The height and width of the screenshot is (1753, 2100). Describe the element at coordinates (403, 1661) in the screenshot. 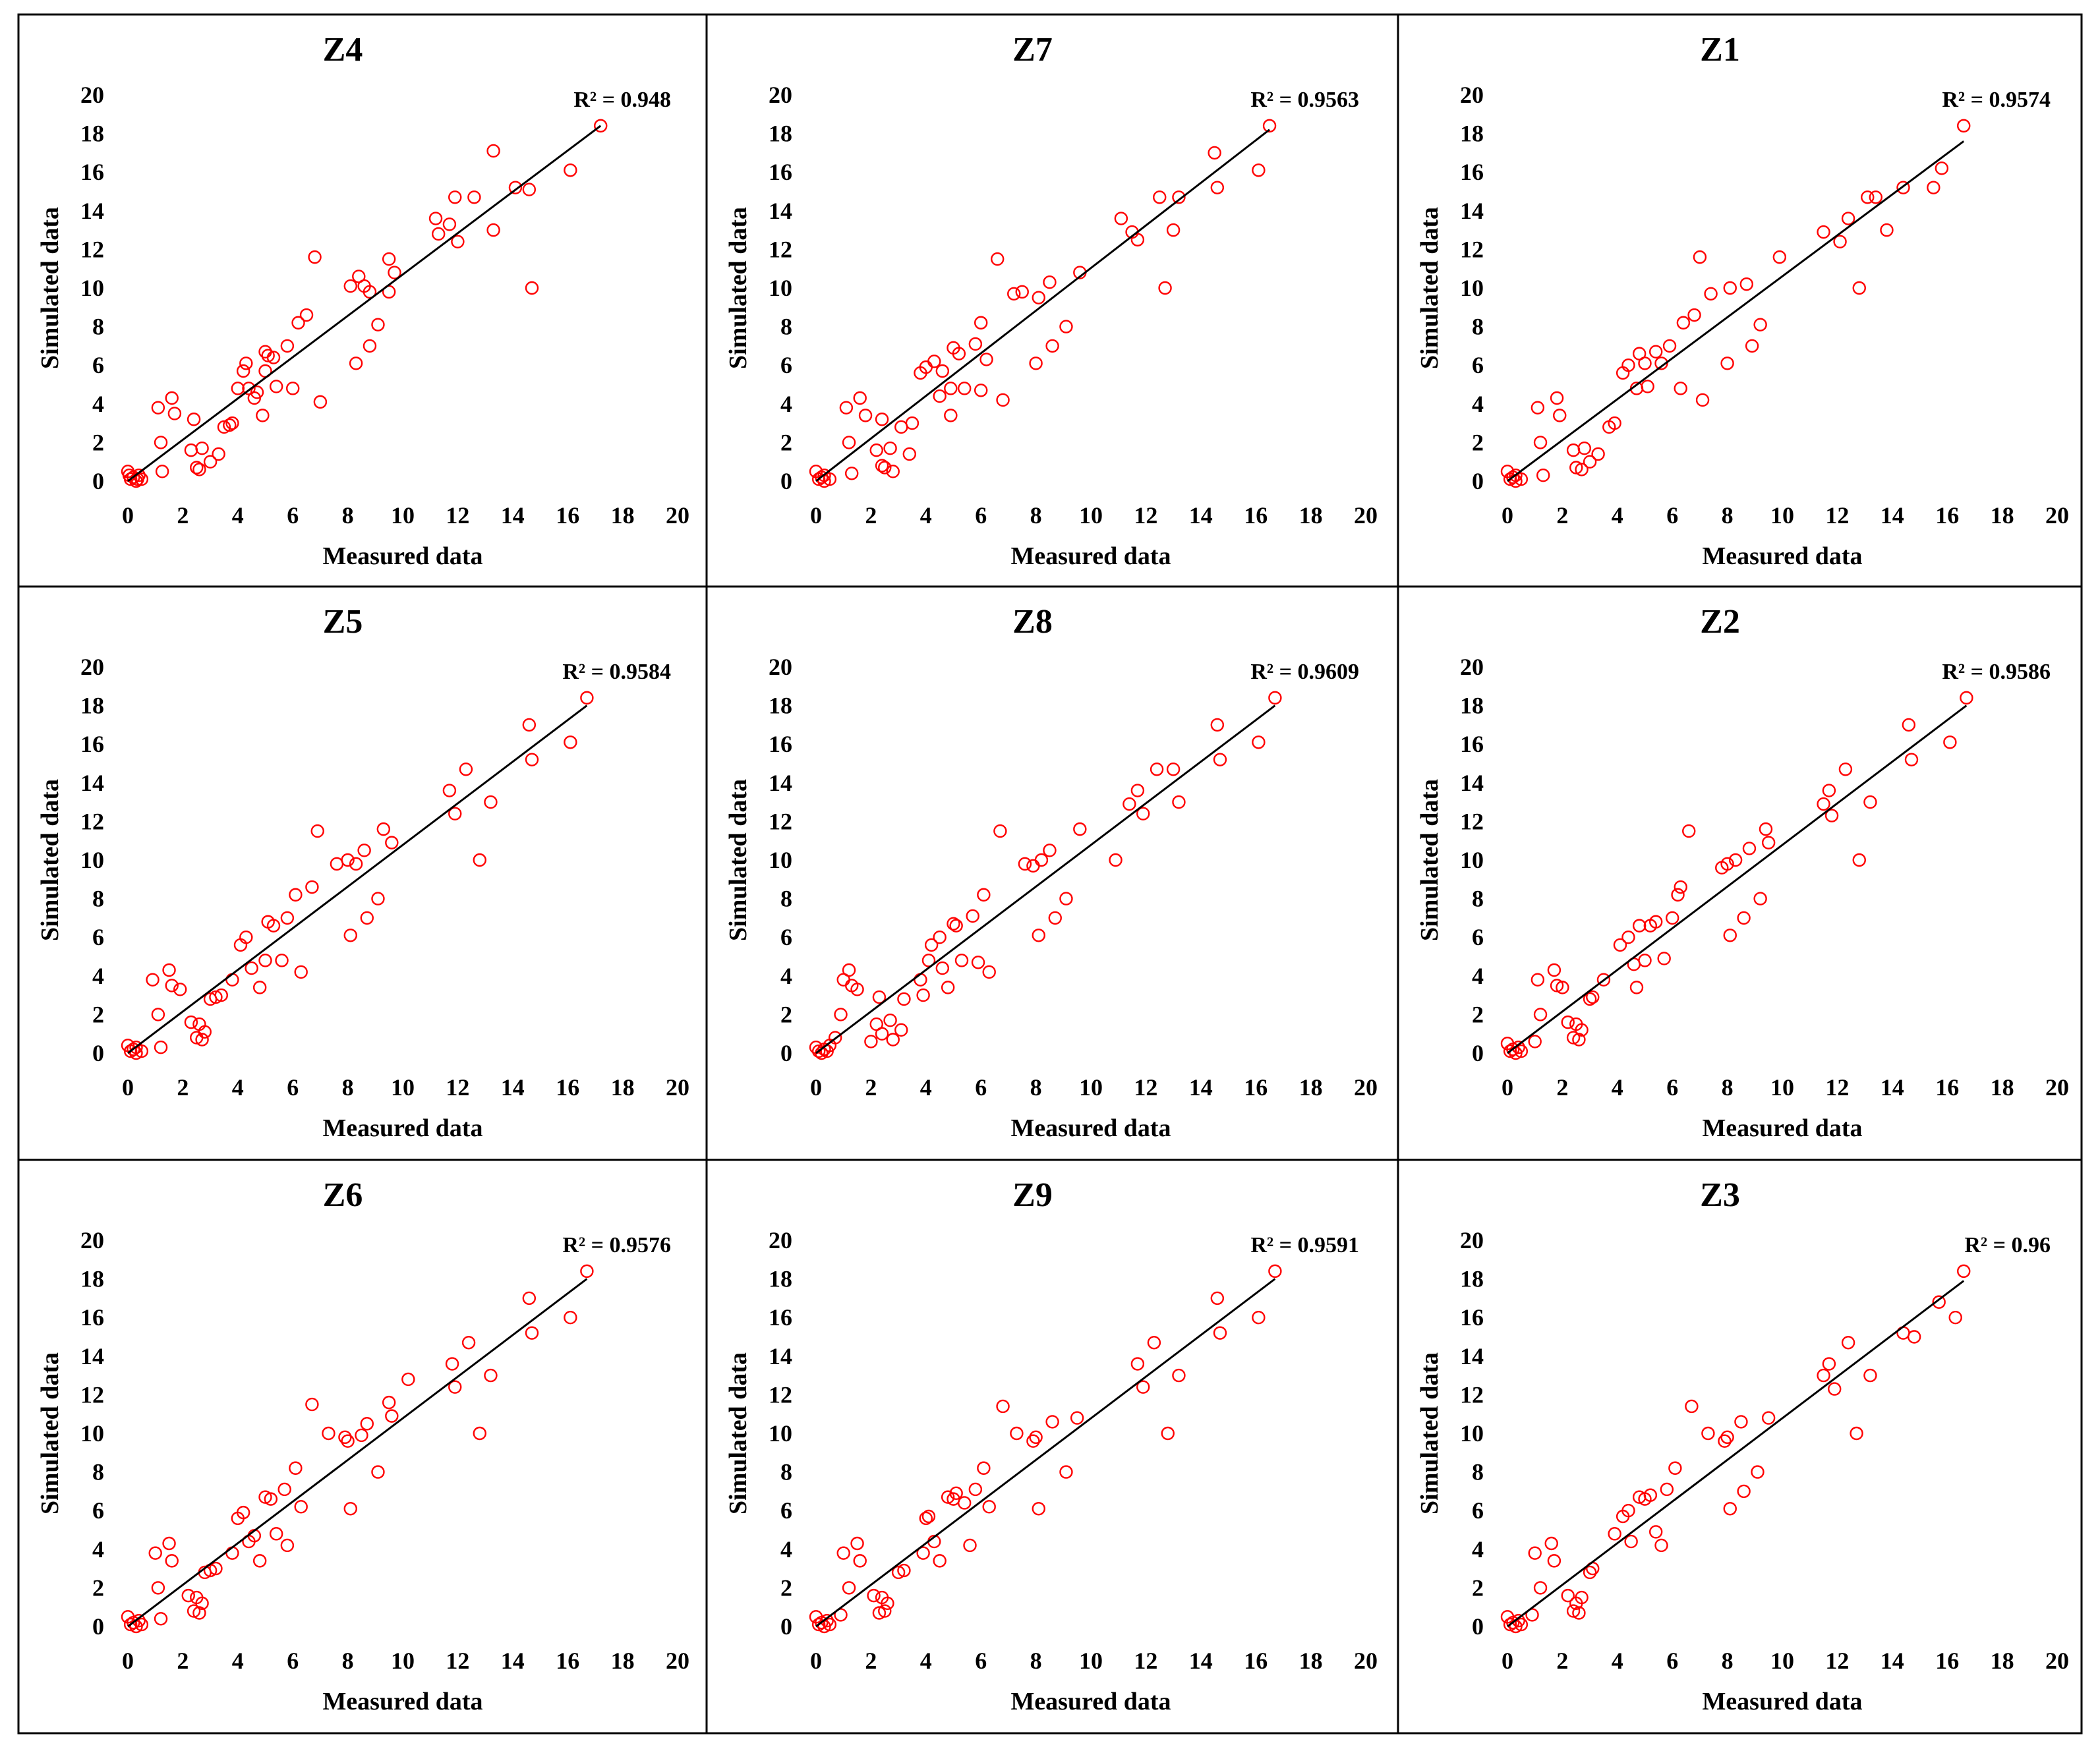

I see `x-tick-label: 10` at that location.